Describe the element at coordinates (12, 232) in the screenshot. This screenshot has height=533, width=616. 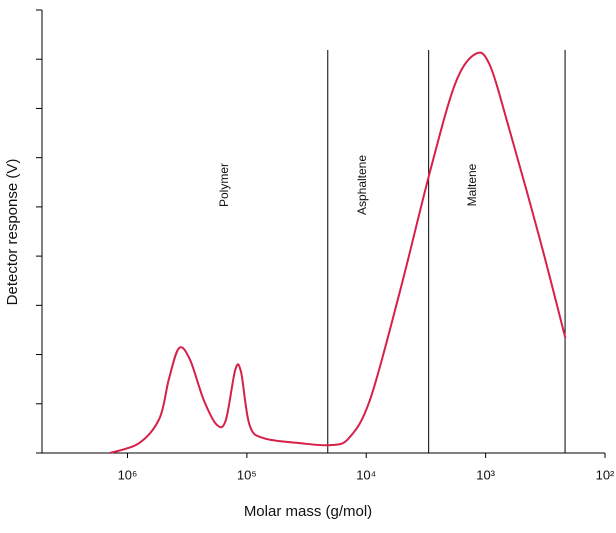
I see `y-axis-label: Detector response (V)` at that location.